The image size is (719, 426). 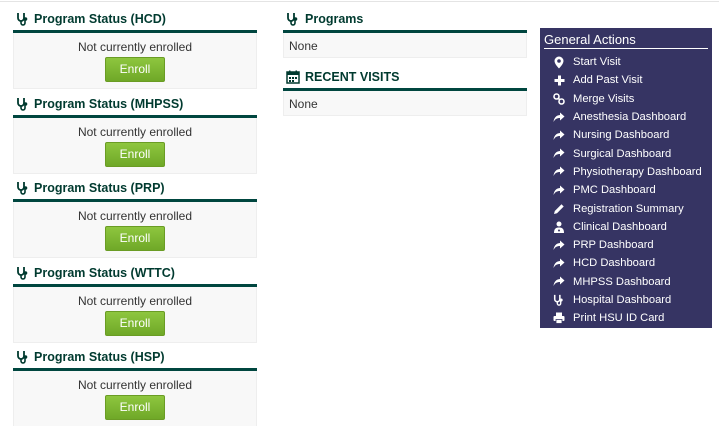 What do you see at coordinates (405, 45) in the screenshot?
I see `programs-value: None` at bounding box center [405, 45].